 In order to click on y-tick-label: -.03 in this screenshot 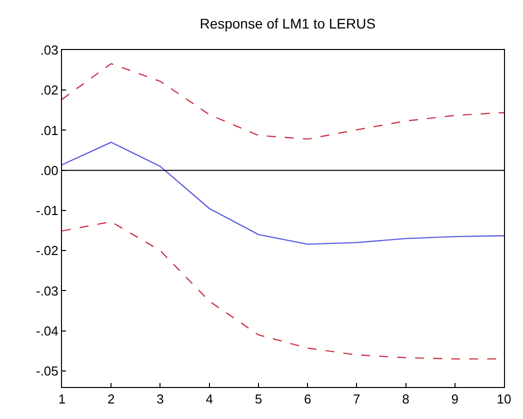, I will do `click(47, 290)`.